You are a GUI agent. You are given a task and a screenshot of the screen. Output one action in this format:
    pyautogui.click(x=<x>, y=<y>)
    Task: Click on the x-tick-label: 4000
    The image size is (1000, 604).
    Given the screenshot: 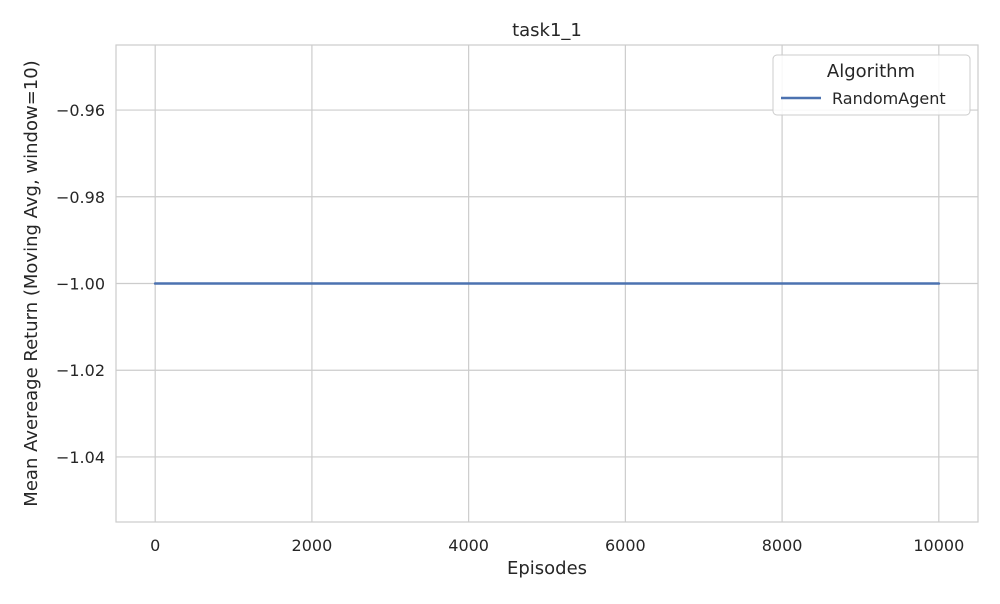 What is the action you would take?
    pyautogui.click(x=468, y=545)
    